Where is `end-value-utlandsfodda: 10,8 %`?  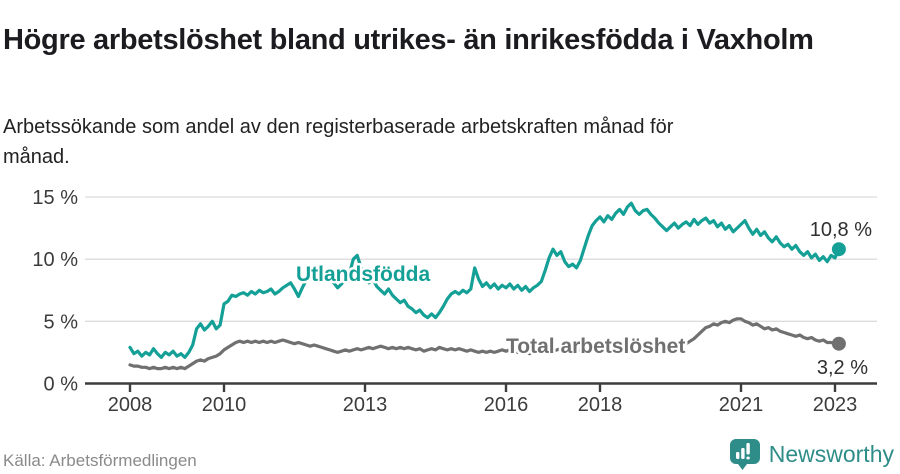 end-value-utlandsfodda: 10,8 % is located at coordinates (841, 230).